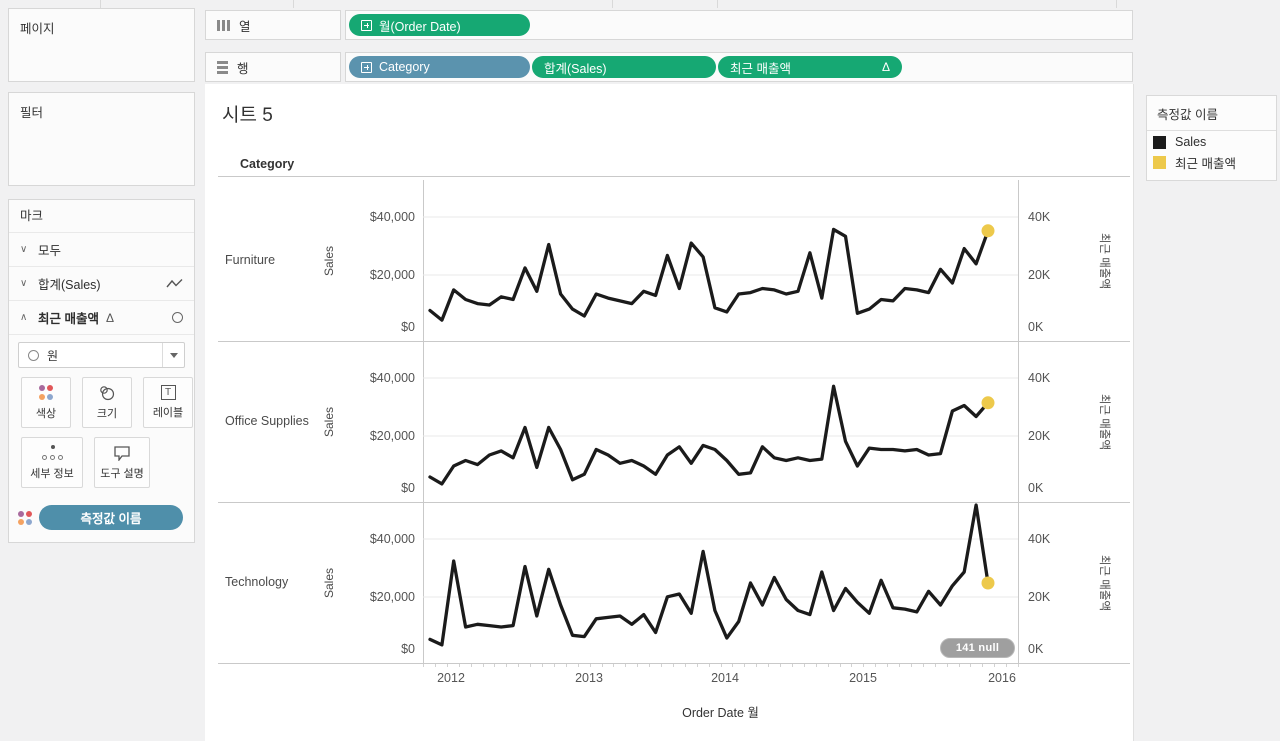  I want to click on pill-month-order-date: 월(Order Date), so click(439, 25).